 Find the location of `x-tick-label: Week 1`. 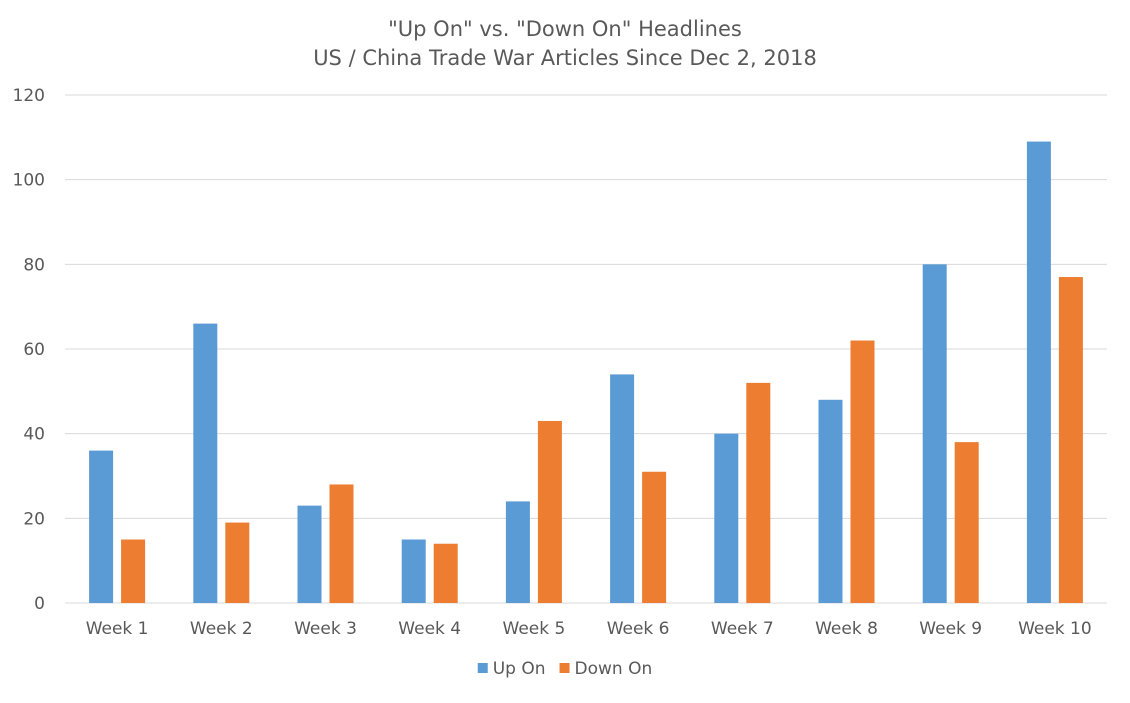

x-tick-label: Week 1 is located at coordinates (117, 629).